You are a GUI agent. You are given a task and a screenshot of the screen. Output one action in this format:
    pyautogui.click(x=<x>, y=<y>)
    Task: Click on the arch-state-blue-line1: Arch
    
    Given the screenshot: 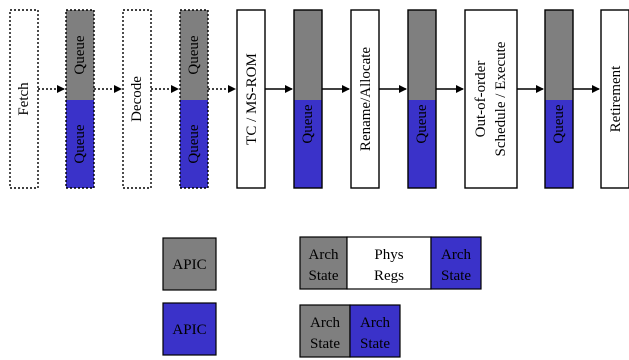 What is the action you would take?
    pyautogui.click(x=456, y=255)
    